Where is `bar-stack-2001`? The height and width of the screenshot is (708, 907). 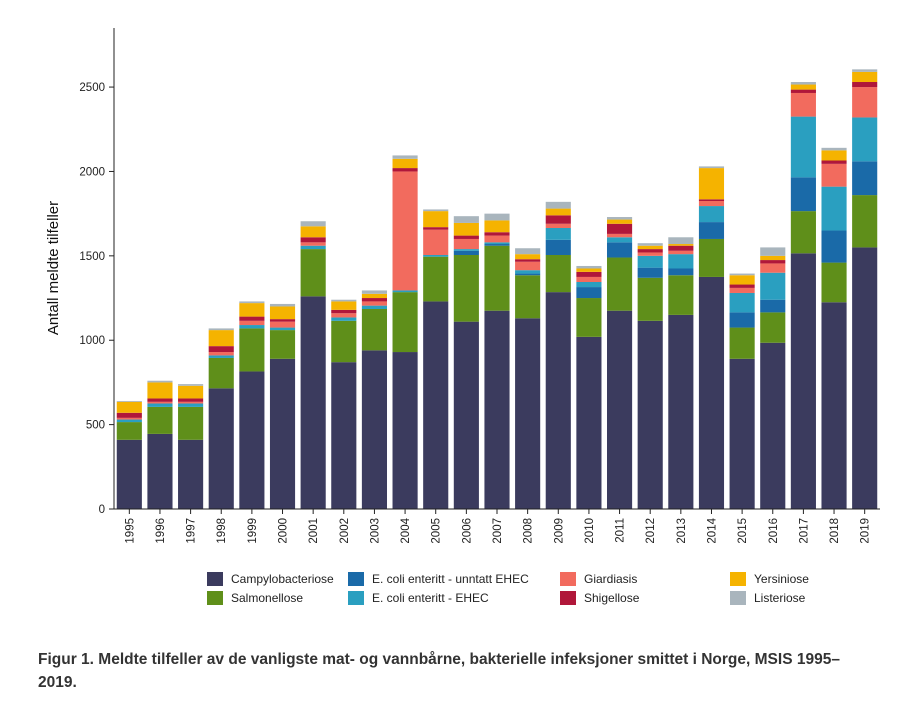 bar-stack-2001 is located at coordinates (313, 365).